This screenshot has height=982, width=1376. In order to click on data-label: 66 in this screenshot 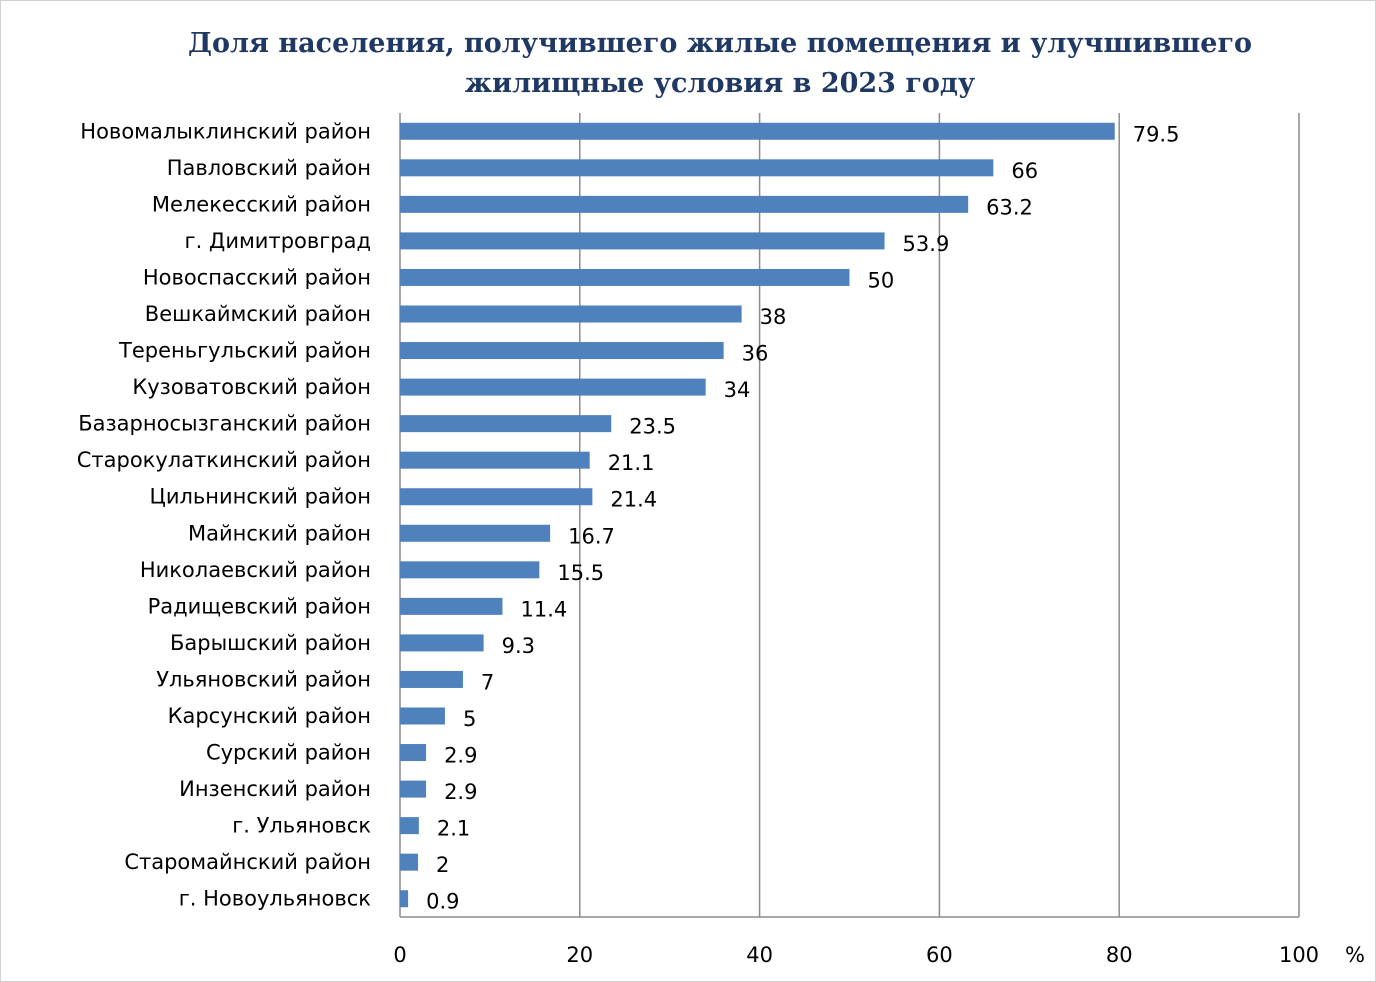, I will do `click(1024, 171)`.